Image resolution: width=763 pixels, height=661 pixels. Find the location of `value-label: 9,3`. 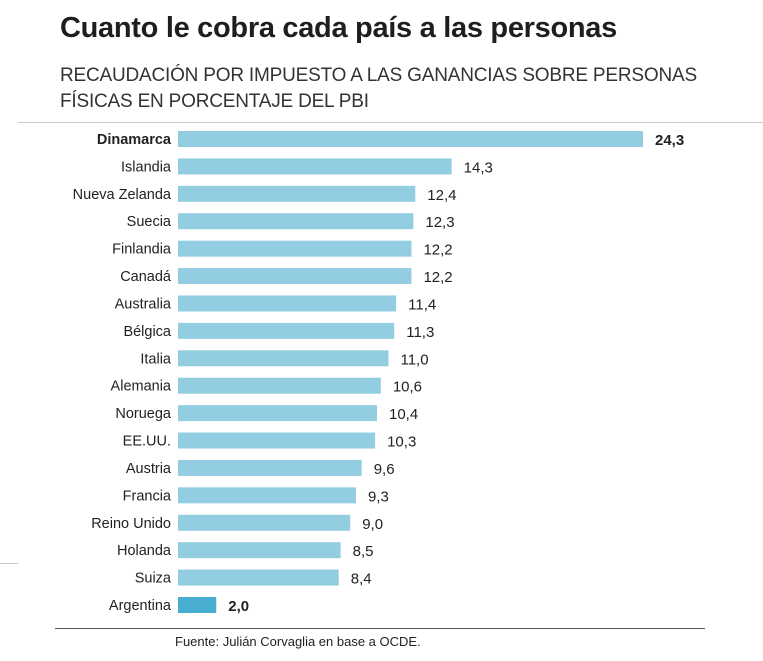

value-label: 9,3 is located at coordinates (378, 496).